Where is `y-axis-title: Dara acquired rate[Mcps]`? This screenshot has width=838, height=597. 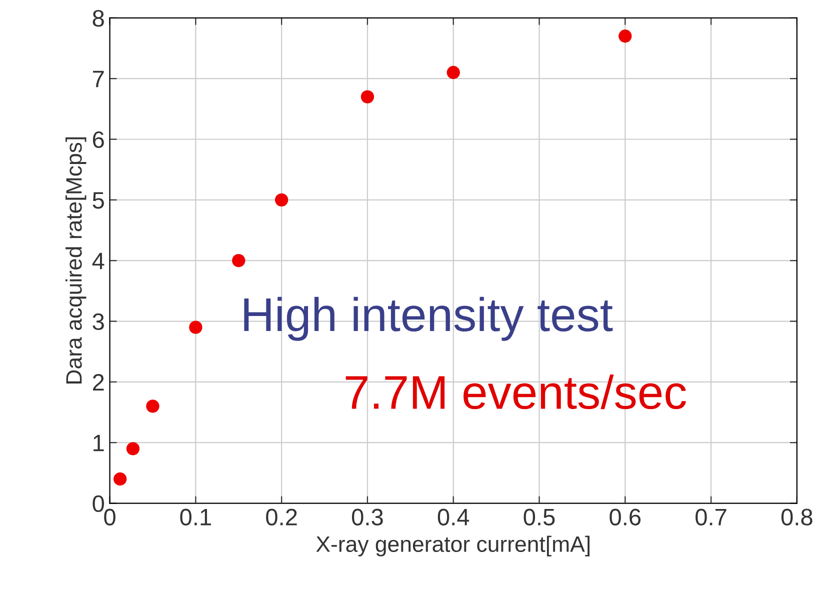 y-axis-title: Dara acquired rate[Mcps] is located at coordinates (76, 260).